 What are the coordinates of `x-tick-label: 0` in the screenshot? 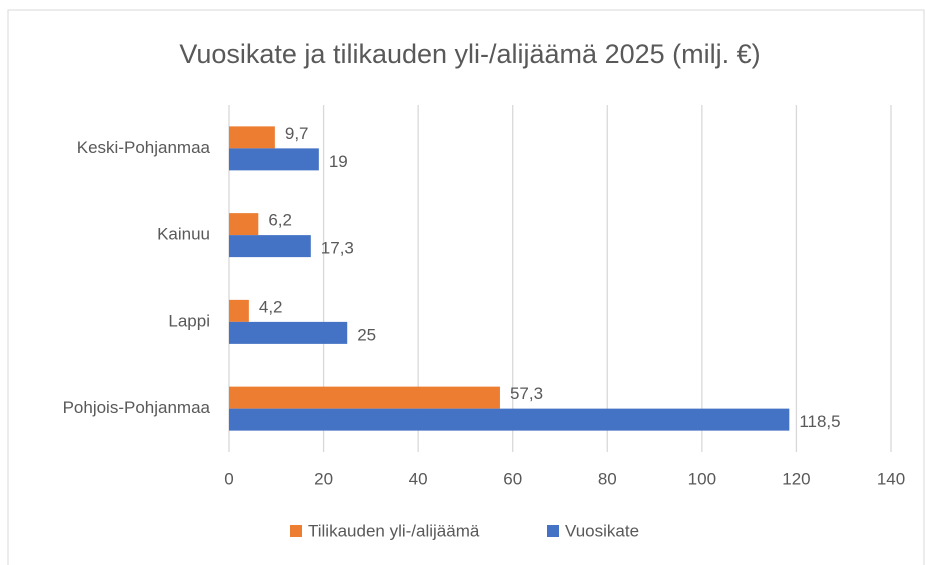 It's located at (228, 478).